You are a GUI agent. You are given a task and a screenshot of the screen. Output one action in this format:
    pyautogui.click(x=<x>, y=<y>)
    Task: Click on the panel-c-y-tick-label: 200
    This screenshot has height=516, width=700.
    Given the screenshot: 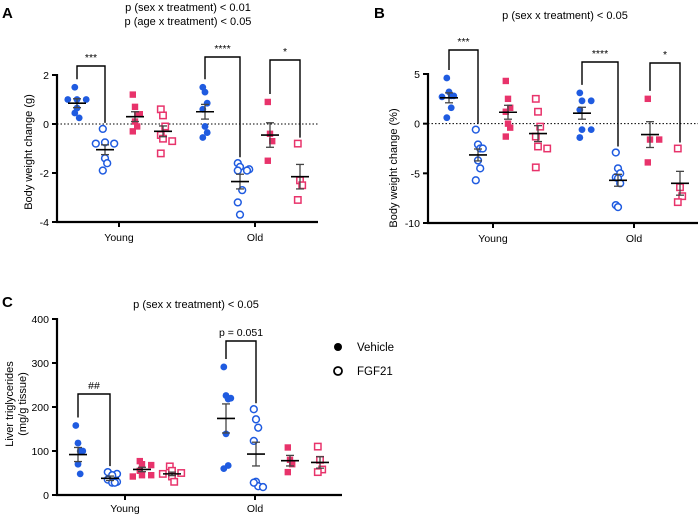 What is the action you would take?
    pyautogui.click(x=40, y=408)
    